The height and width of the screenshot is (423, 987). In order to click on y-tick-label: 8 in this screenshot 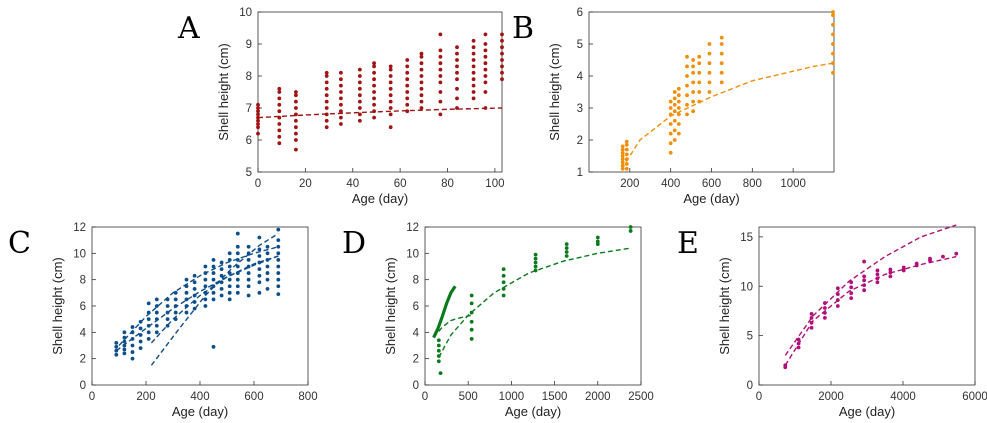, I will do `click(83, 281)`.